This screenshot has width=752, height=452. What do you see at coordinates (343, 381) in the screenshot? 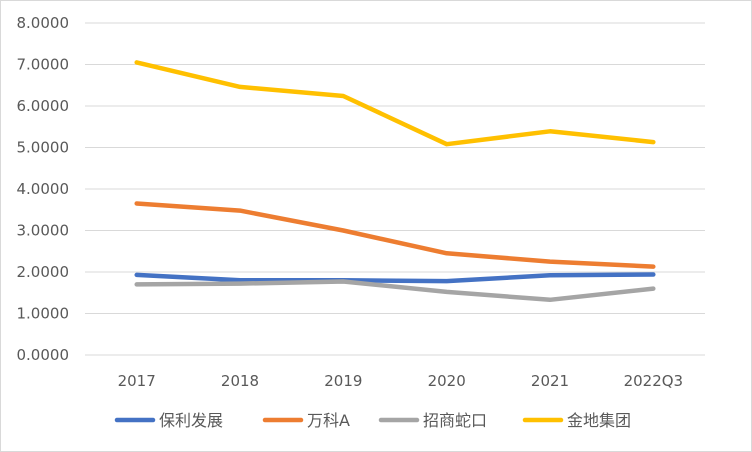
I see `x-tick-label: 2019` at bounding box center [343, 381].